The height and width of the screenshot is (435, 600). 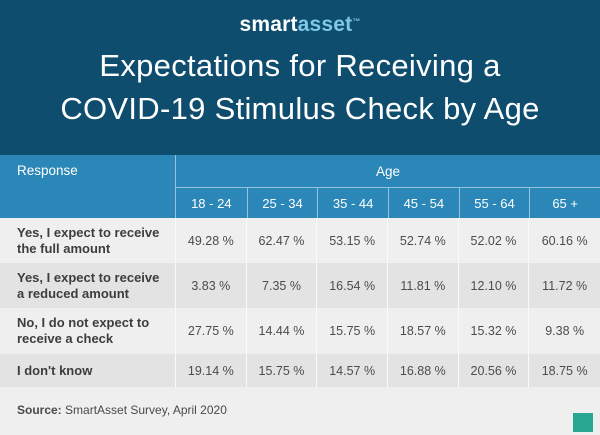 I want to click on source-label: Source:, so click(x=39, y=410).